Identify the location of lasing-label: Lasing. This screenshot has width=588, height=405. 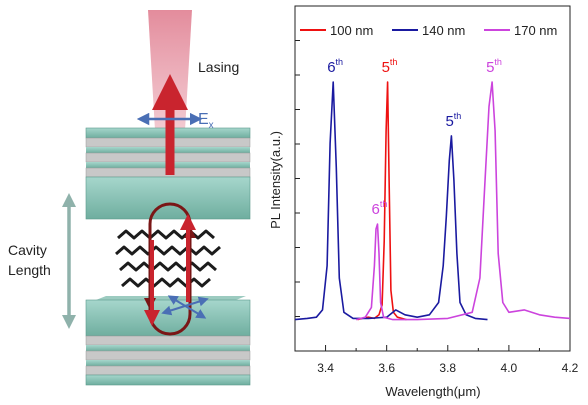
(218, 67).